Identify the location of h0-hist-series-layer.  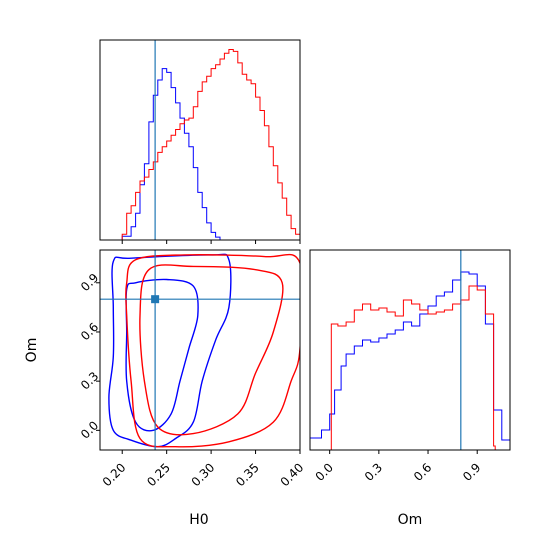
(200, 145).